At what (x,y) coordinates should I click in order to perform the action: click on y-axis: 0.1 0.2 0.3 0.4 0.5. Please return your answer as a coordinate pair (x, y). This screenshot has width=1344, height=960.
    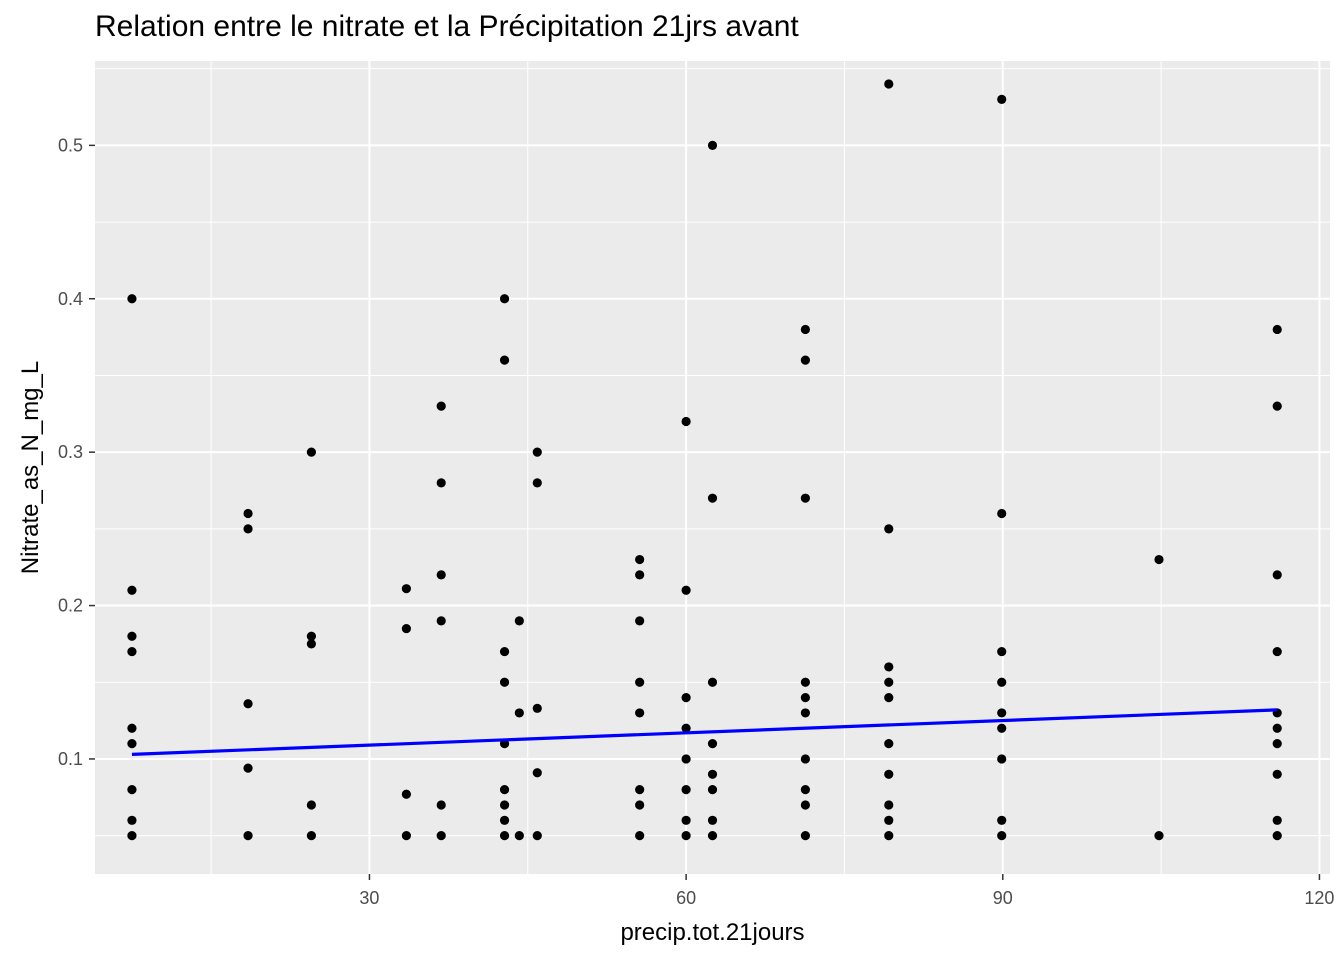
    Looking at the image, I should click on (76, 452).